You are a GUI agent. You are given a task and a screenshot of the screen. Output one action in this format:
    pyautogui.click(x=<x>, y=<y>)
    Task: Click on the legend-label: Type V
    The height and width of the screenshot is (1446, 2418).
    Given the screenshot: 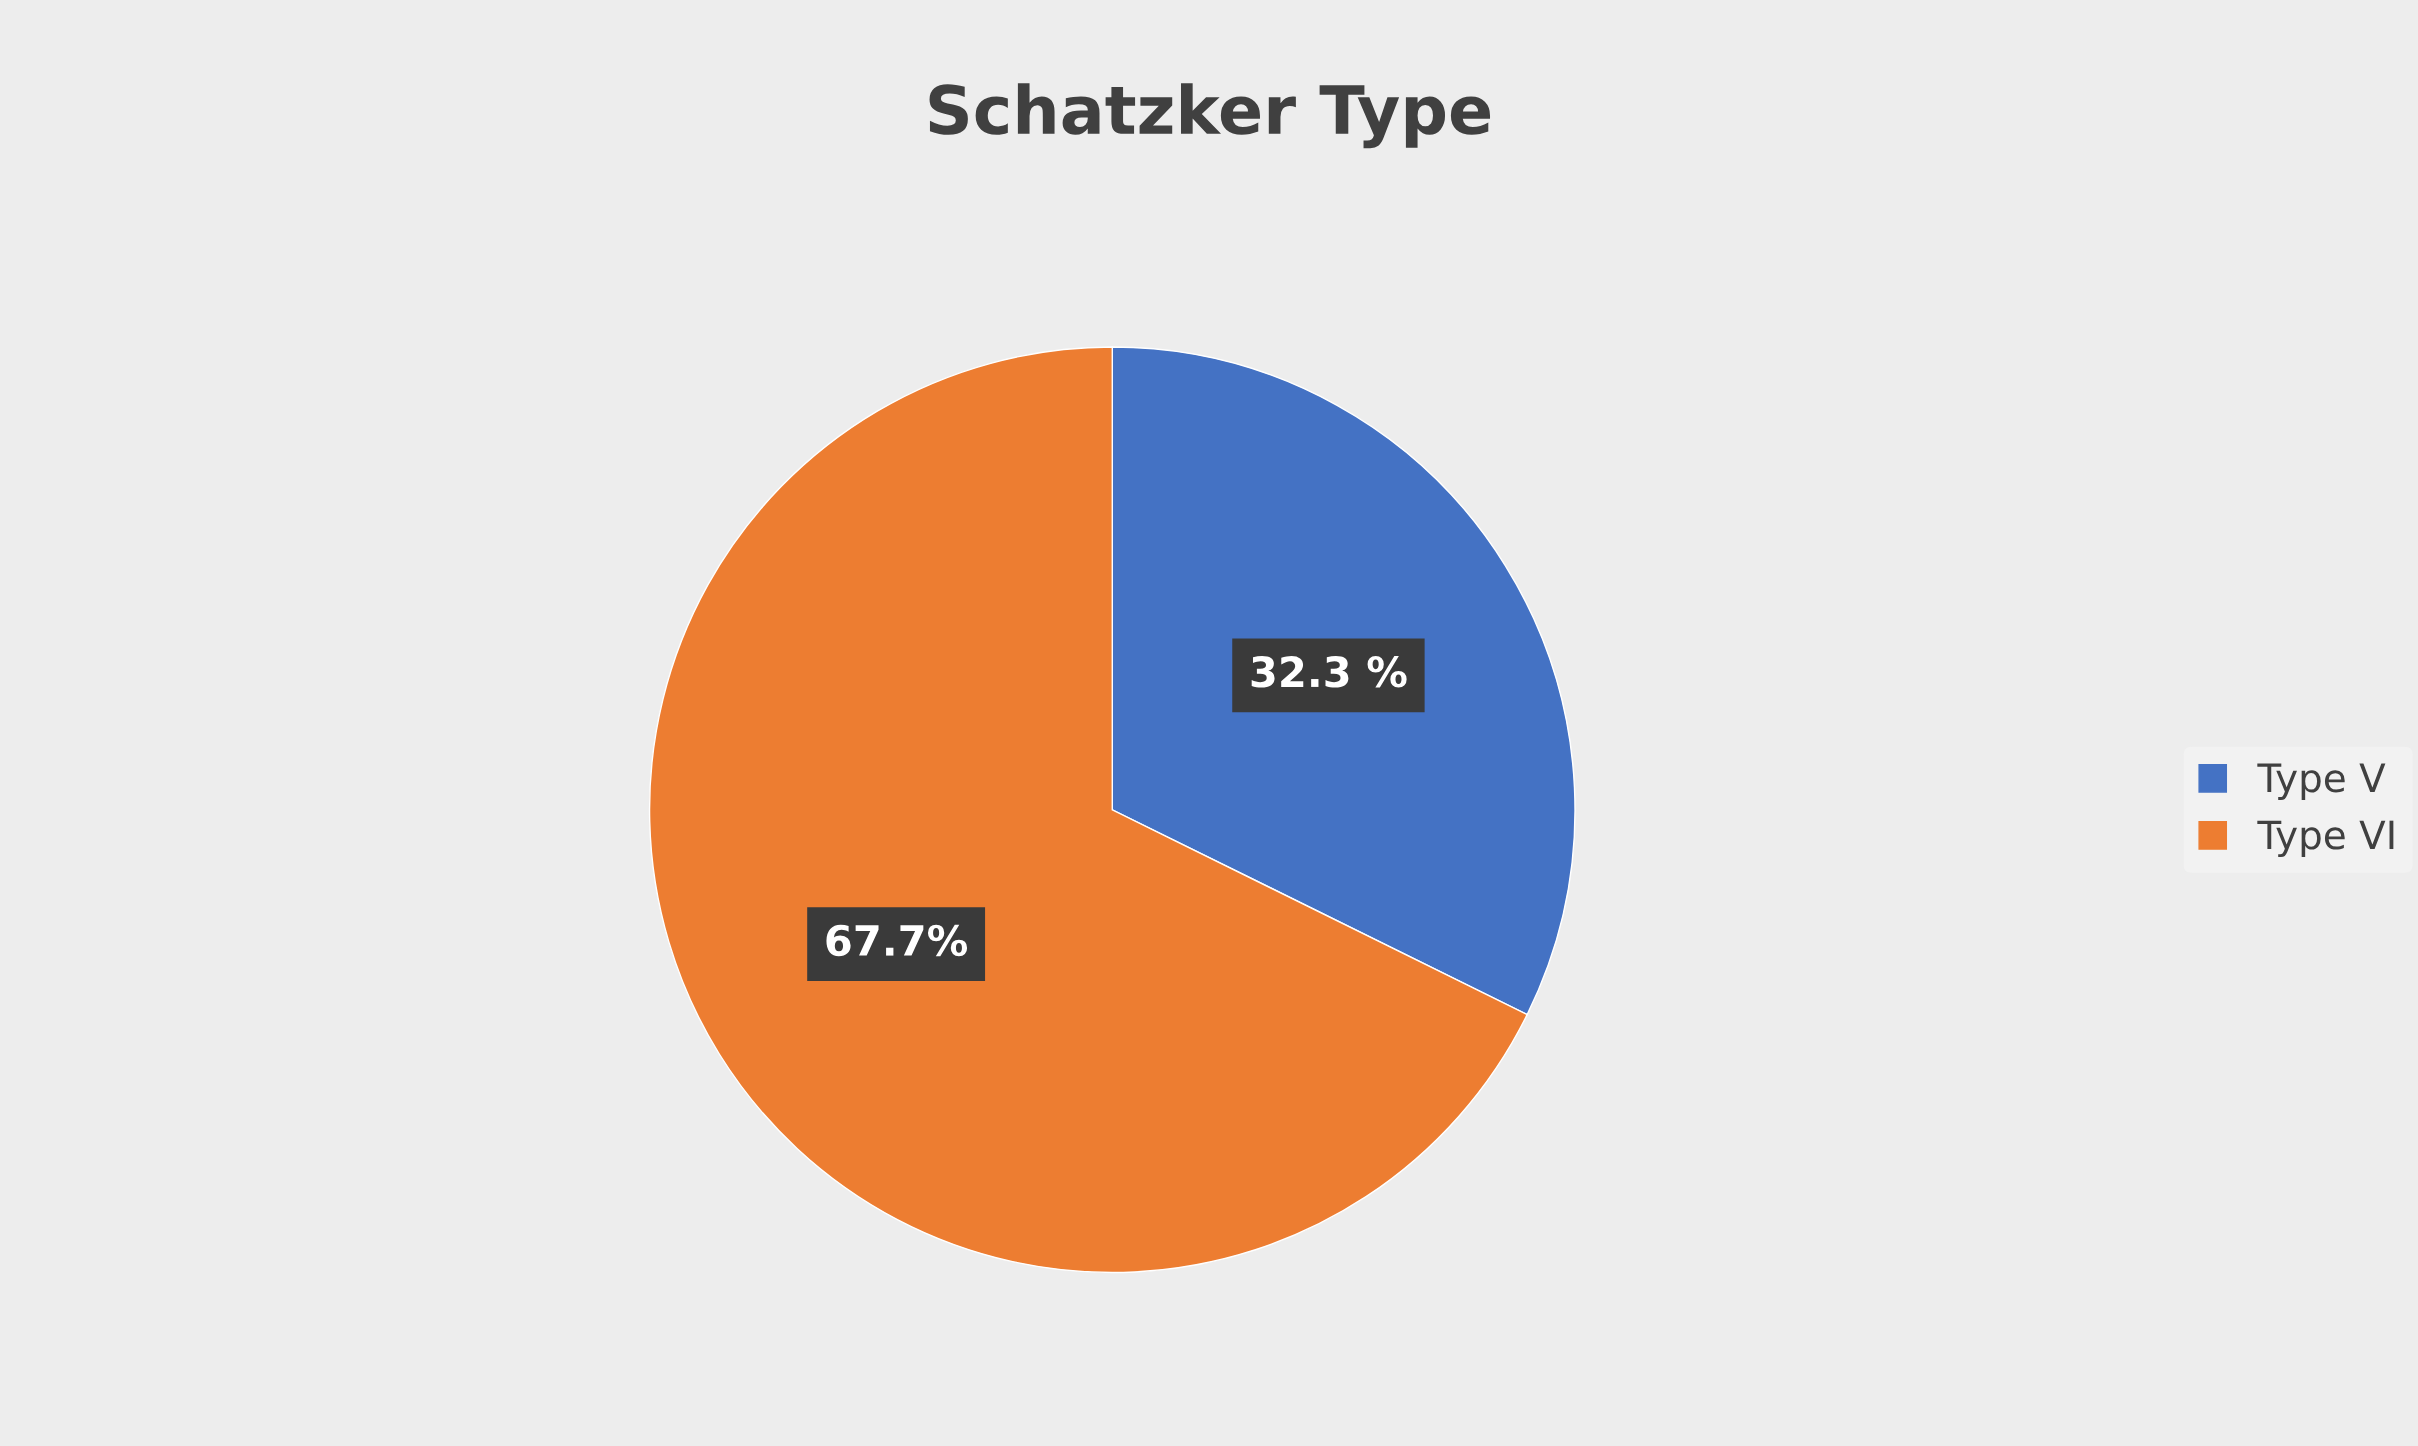 What is the action you would take?
    pyautogui.click(x=2321, y=782)
    